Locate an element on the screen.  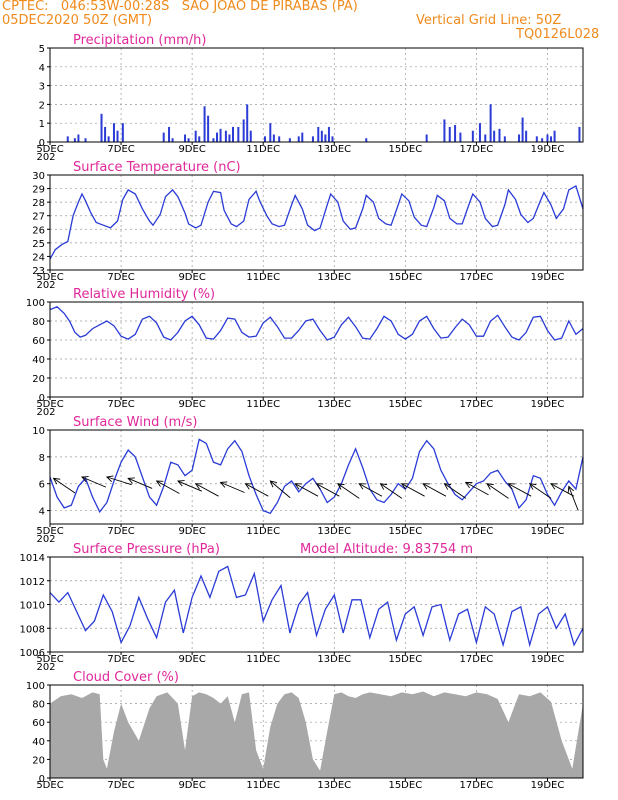
panel-title: Surface Temperature (nC) is located at coordinates (157, 167).